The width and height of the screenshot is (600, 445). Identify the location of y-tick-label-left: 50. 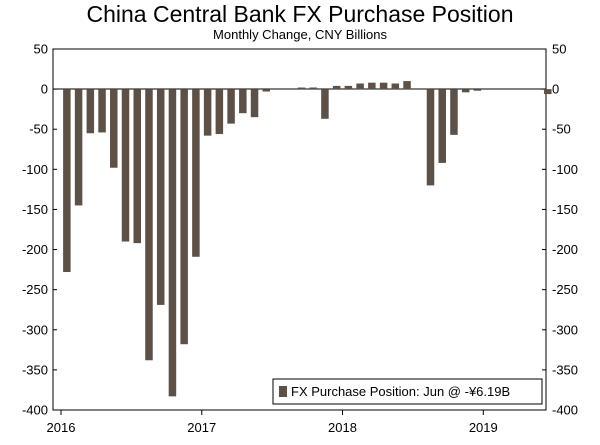
(41, 49).